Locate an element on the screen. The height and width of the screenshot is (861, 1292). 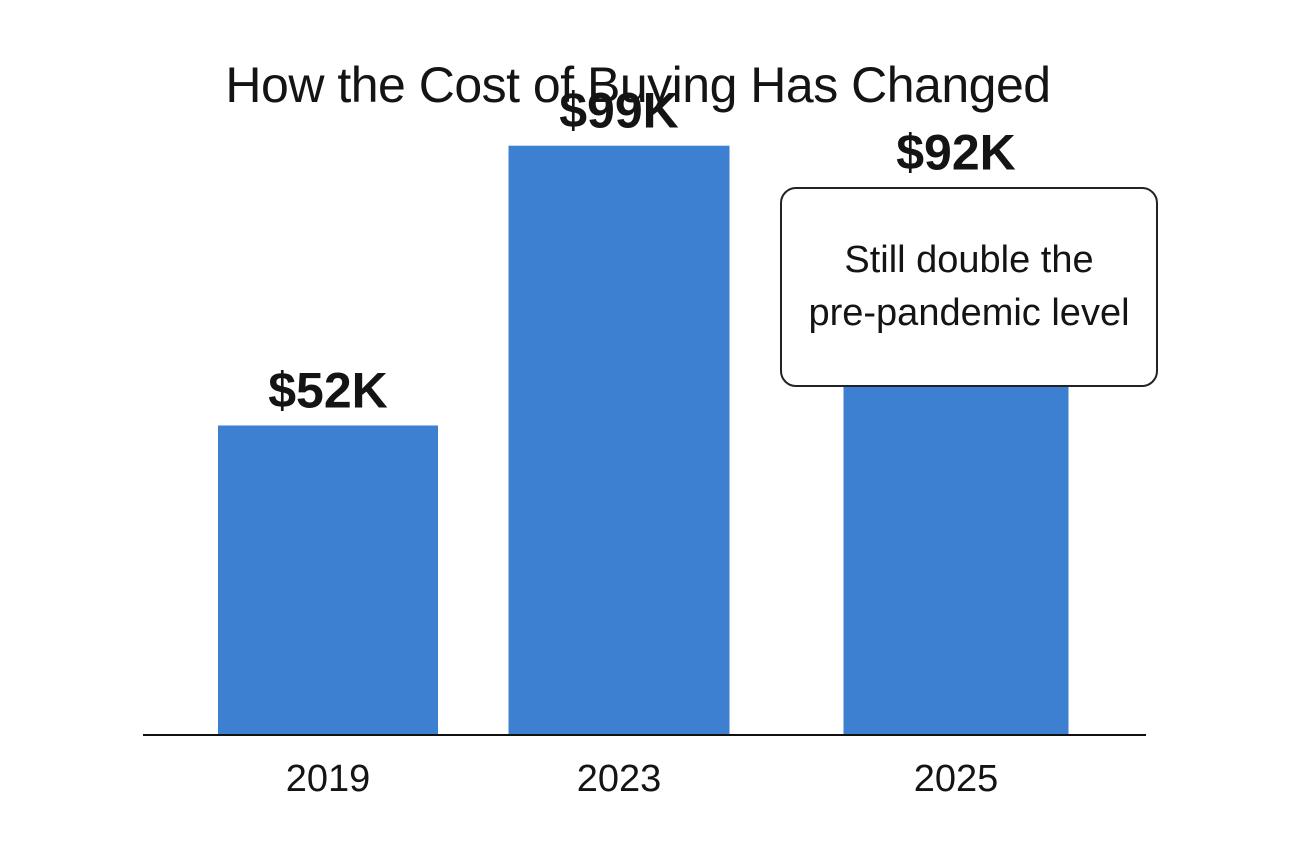
value-label-2025: $92K is located at coordinates (956, 152).